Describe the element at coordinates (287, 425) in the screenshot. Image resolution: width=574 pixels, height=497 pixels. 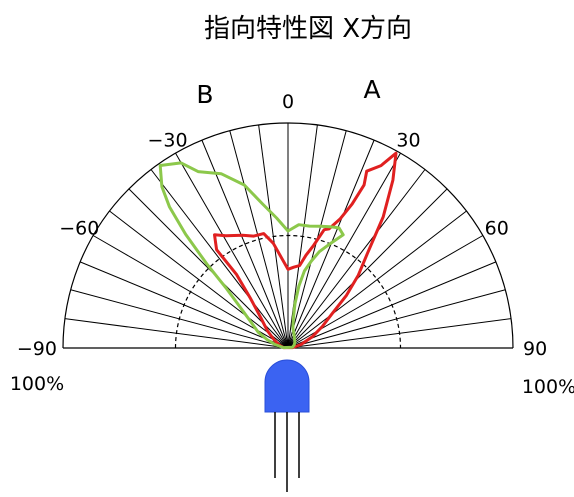
I see `led-icon` at that location.